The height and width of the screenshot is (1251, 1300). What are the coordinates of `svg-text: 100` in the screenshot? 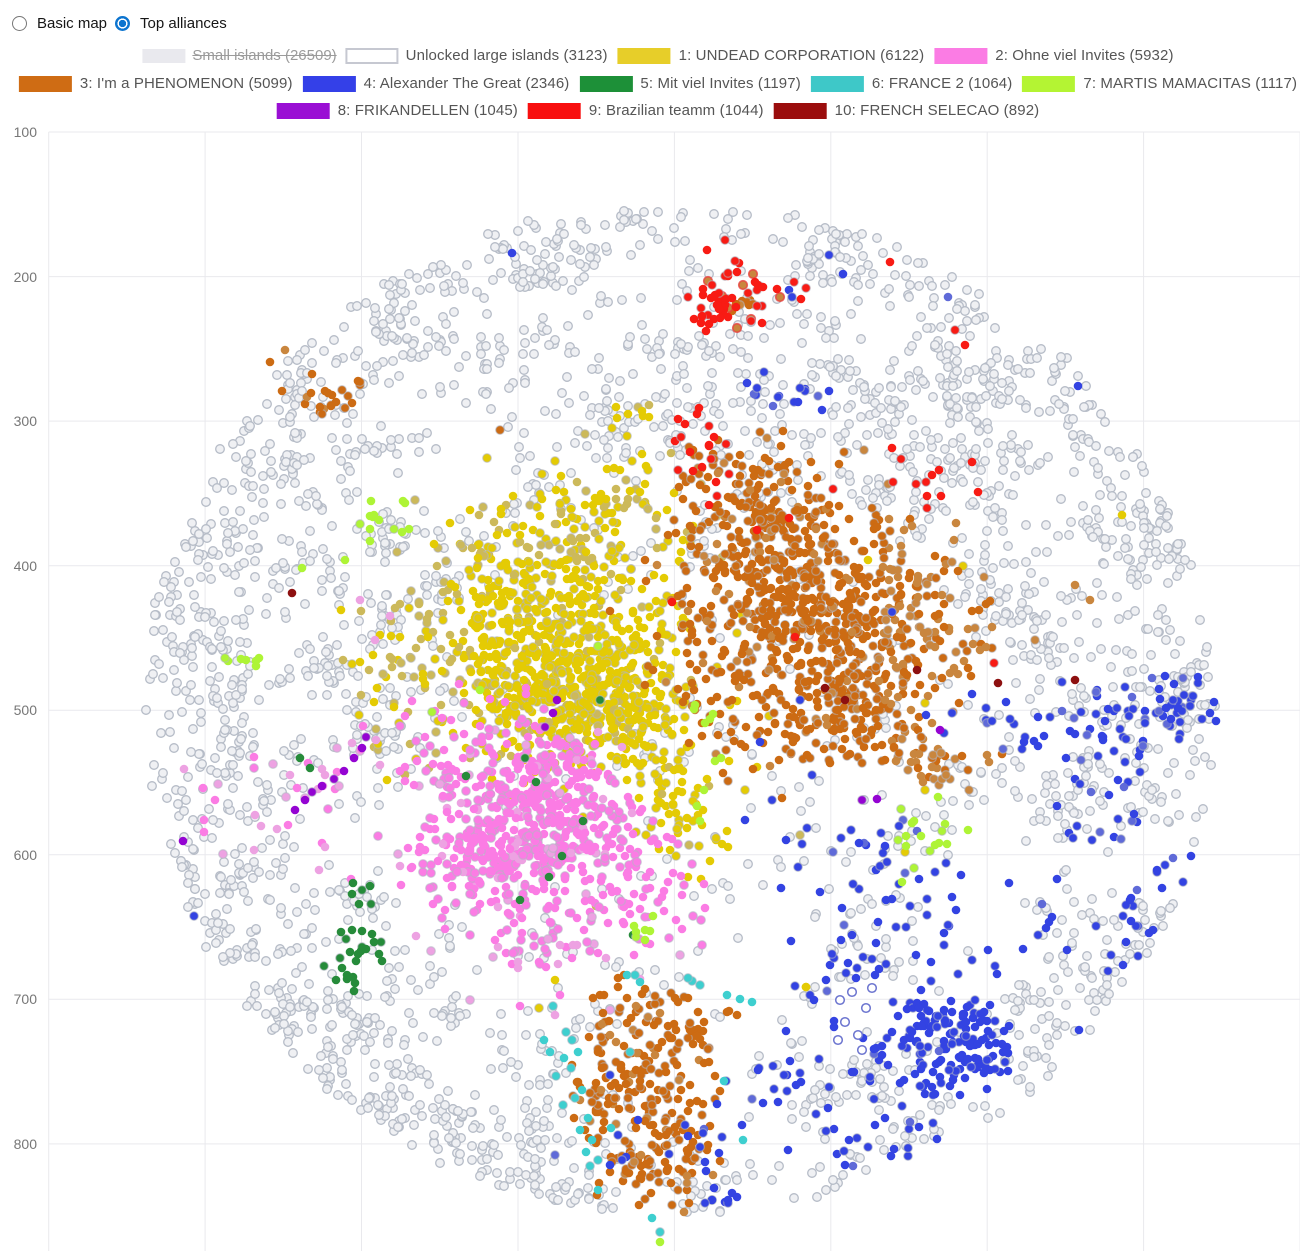 It's located at (26, 132).